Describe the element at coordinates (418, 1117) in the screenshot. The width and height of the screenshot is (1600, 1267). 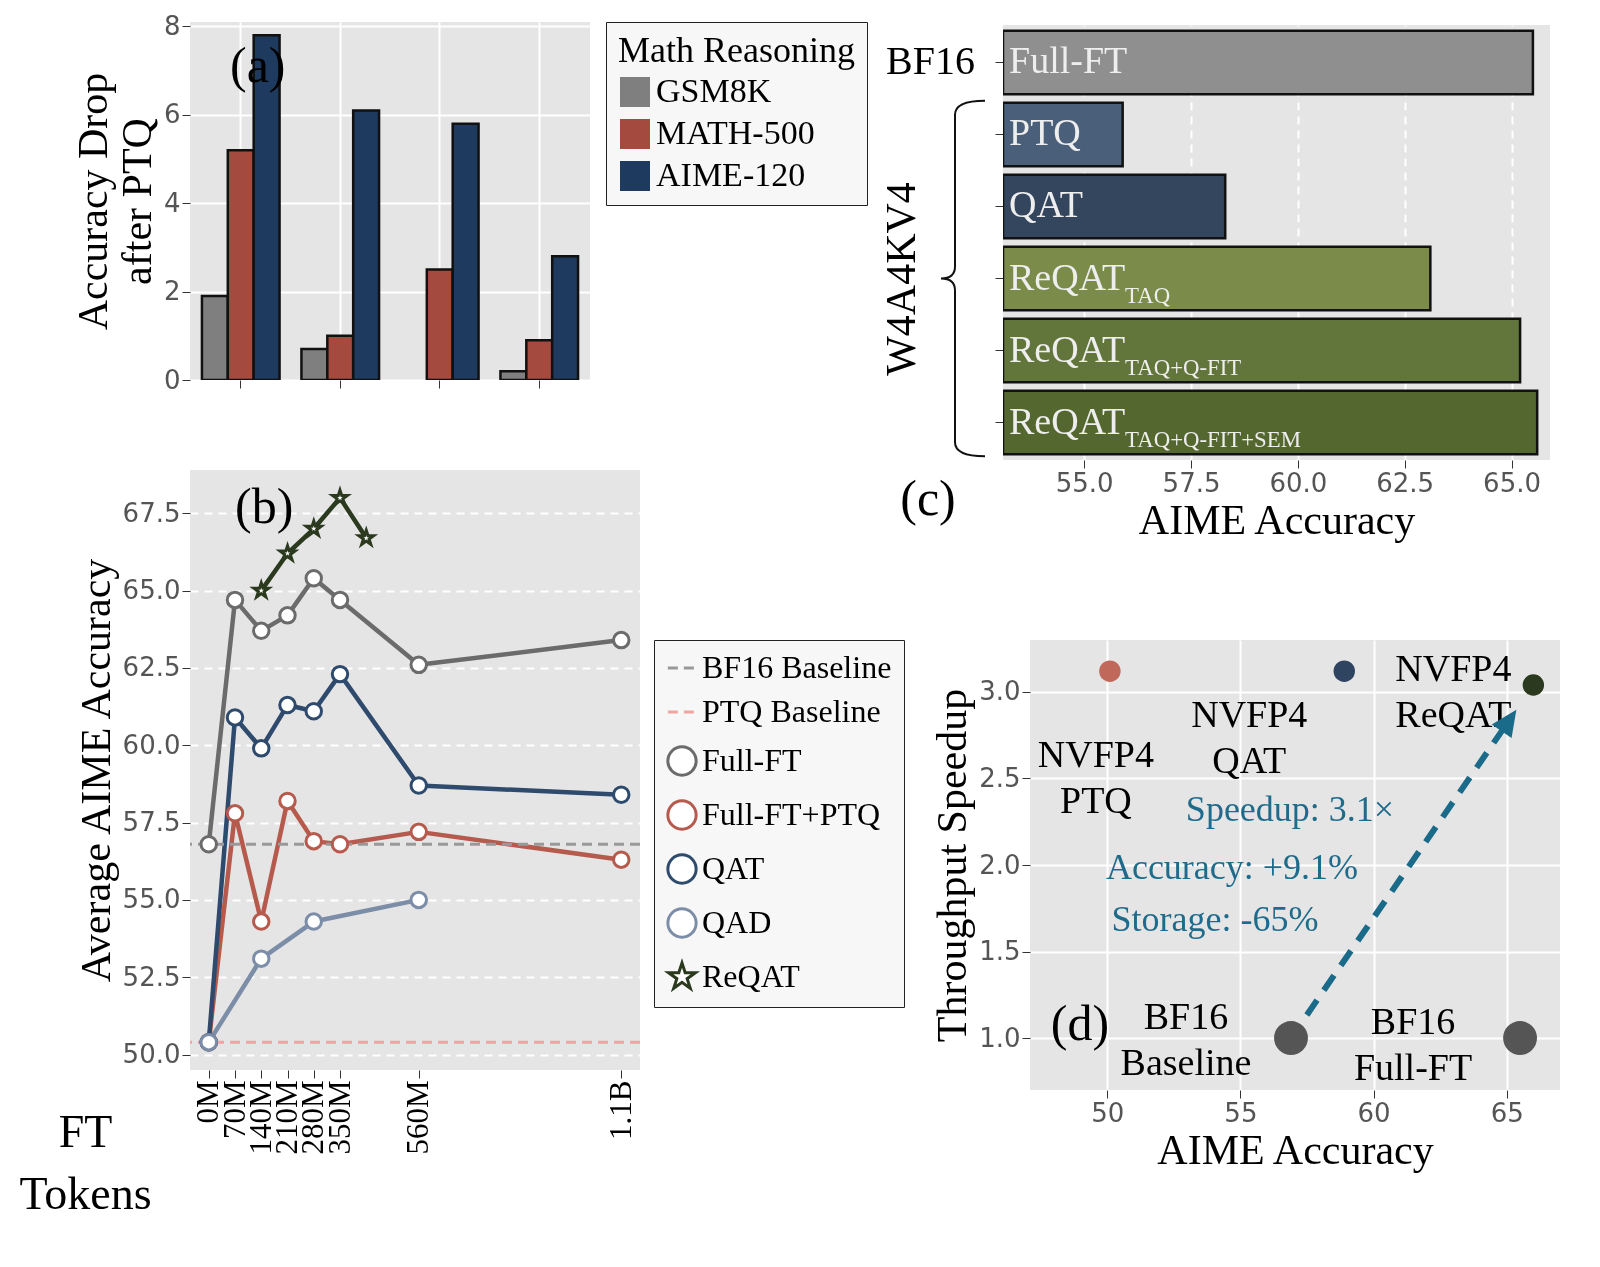
I see `x-tick-label: 560M` at that location.